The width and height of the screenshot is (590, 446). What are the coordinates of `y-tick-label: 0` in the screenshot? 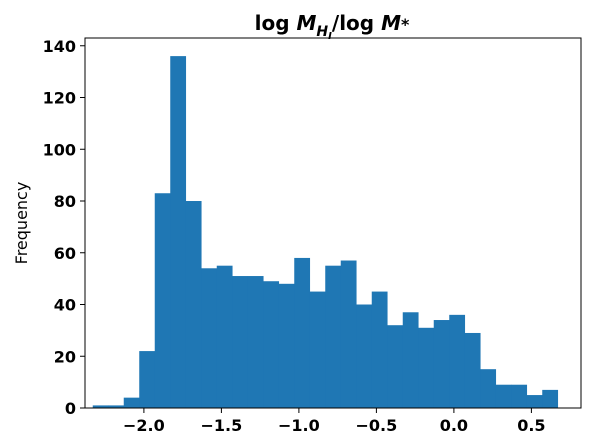 It's located at (70, 408).